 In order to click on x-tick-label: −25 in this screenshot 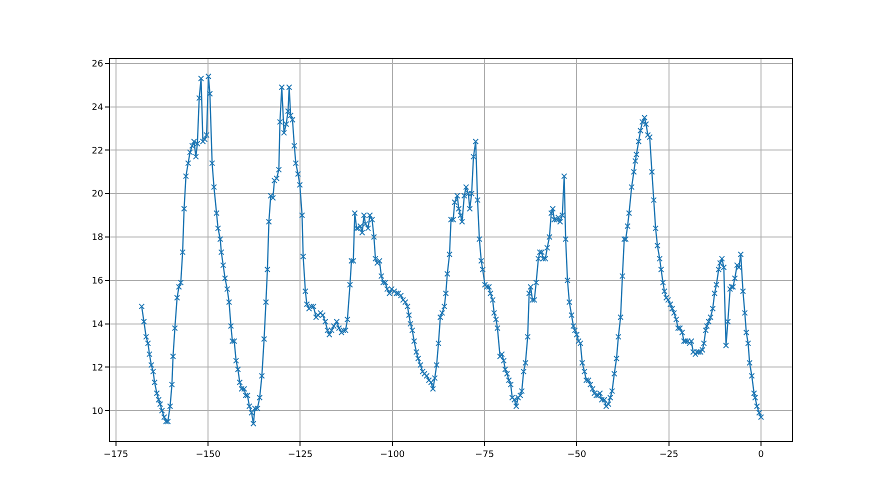, I will do `click(668, 455)`.